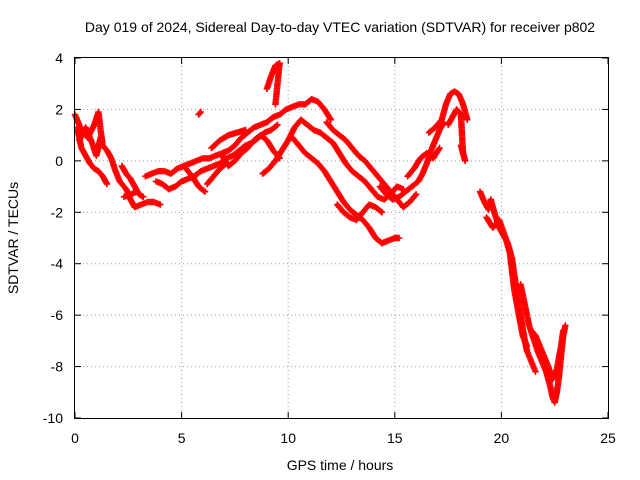 The width and height of the screenshot is (640, 480). I want to click on y-tick-label: -4, so click(57, 264).